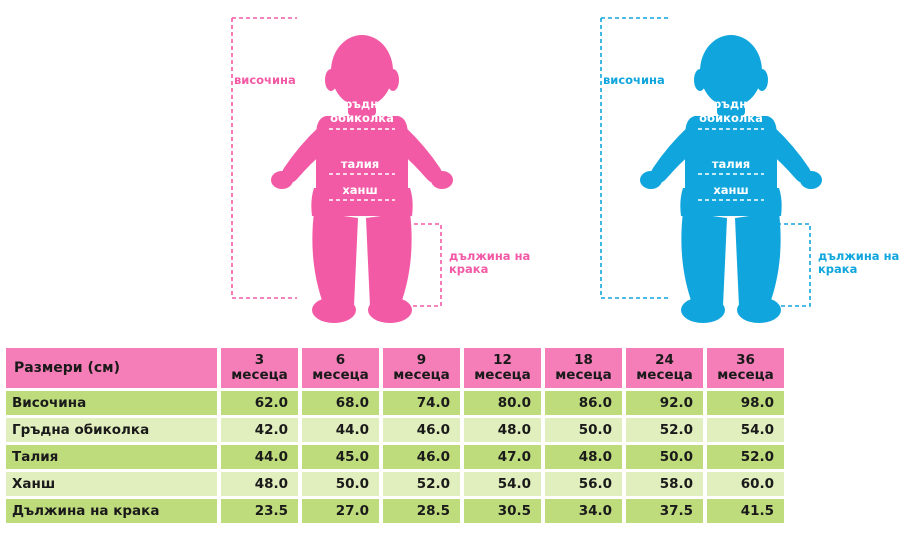 Image resolution: width=909 pixels, height=541 pixels. What do you see at coordinates (111, 368) in the screenshot?
I see `header-label: Размери (см)` at bounding box center [111, 368].